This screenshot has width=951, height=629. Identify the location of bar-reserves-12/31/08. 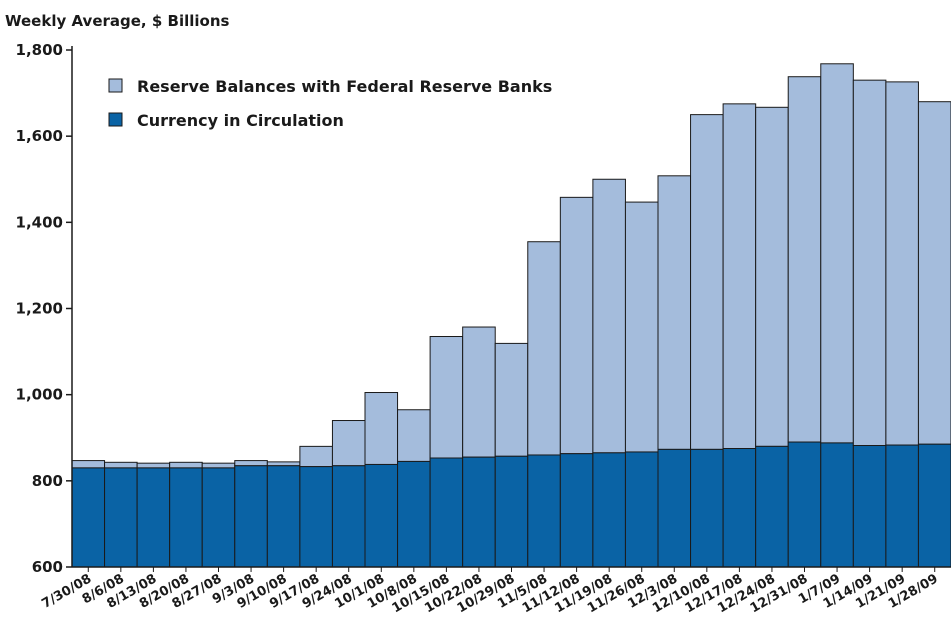
(804, 259).